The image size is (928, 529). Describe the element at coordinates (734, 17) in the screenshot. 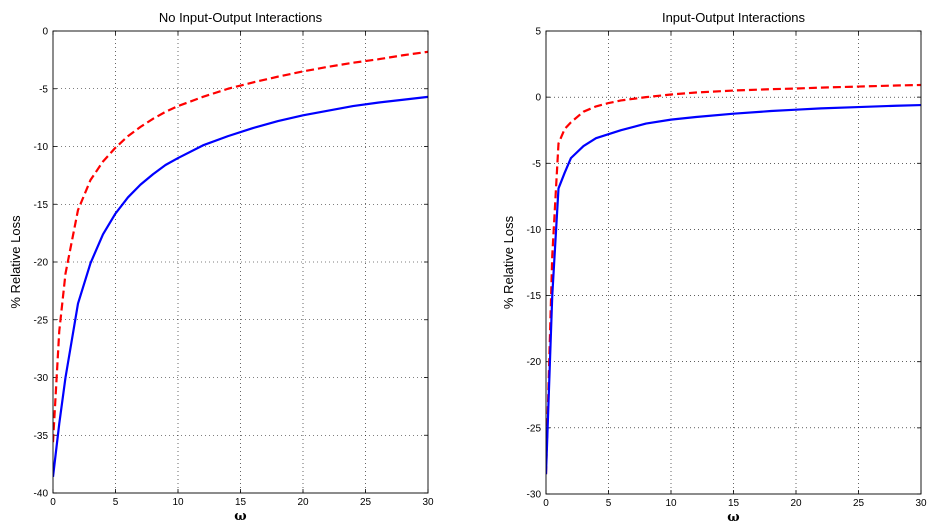

I see `chart-title: Input-Output Interactions` at that location.